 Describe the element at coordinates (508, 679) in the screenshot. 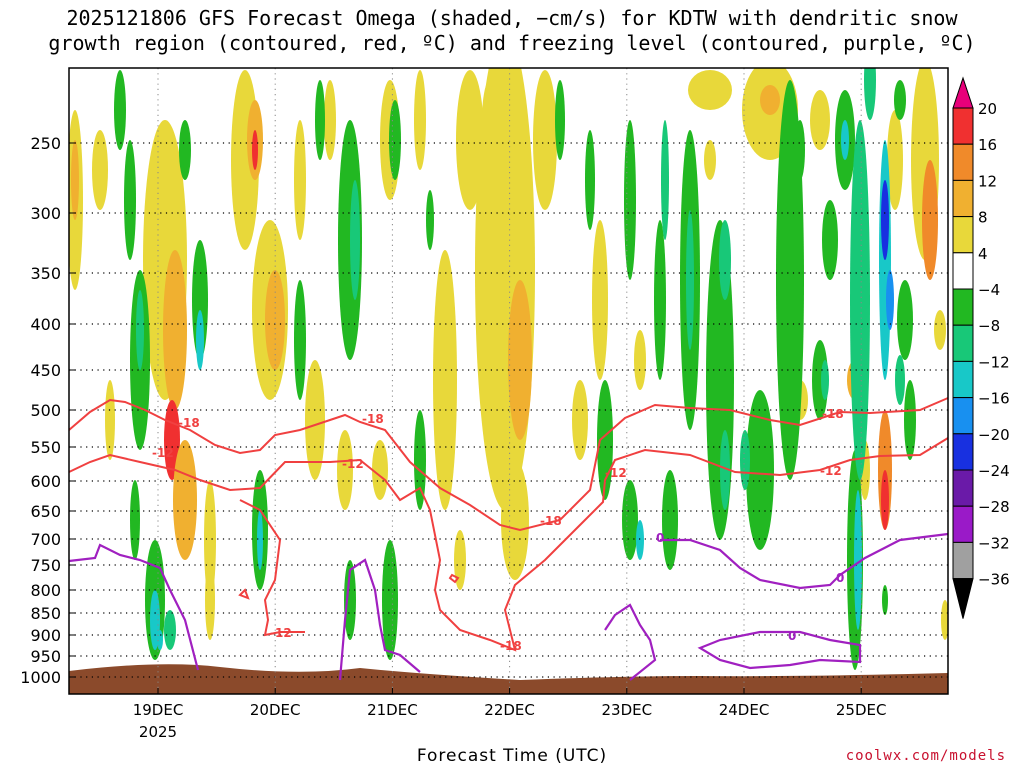

I see `terrain` at that location.